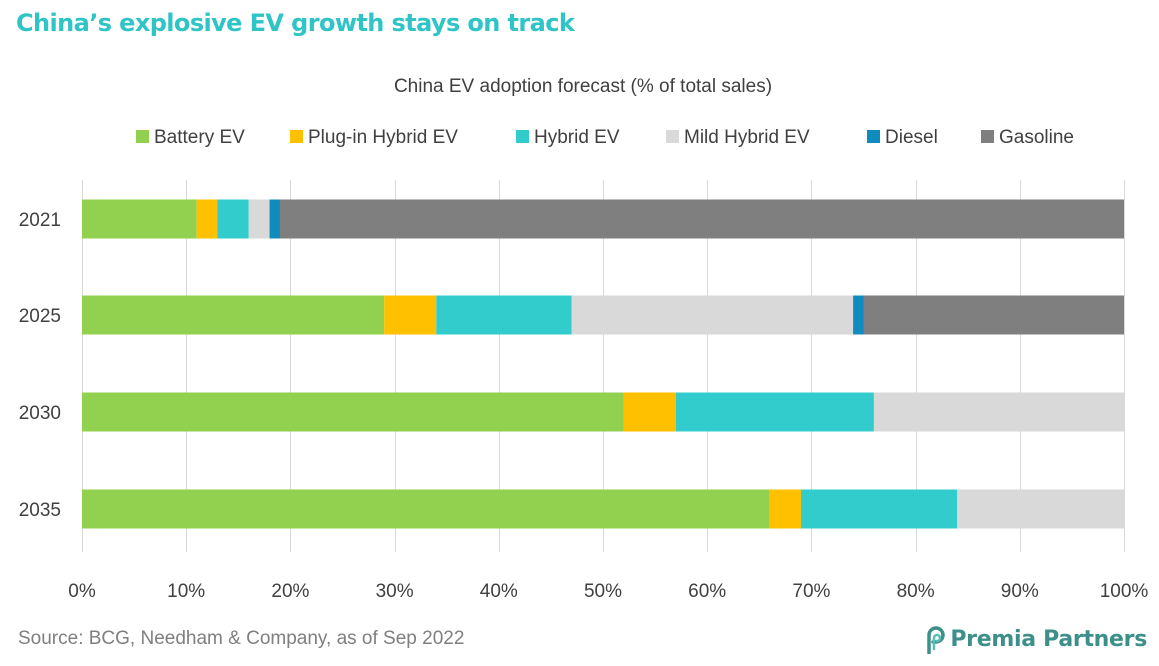 The image size is (1159, 666). Describe the element at coordinates (40, 510) in the screenshot. I see `category-label: 2035` at that location.